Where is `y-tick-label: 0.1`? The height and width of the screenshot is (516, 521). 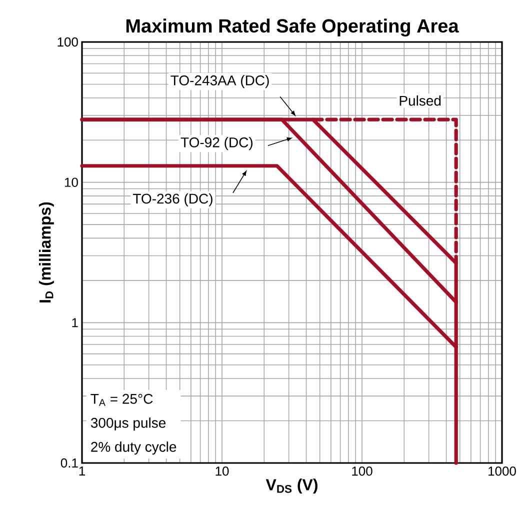 y-tick-label: 0.1 is located at coordinates (69, 463).